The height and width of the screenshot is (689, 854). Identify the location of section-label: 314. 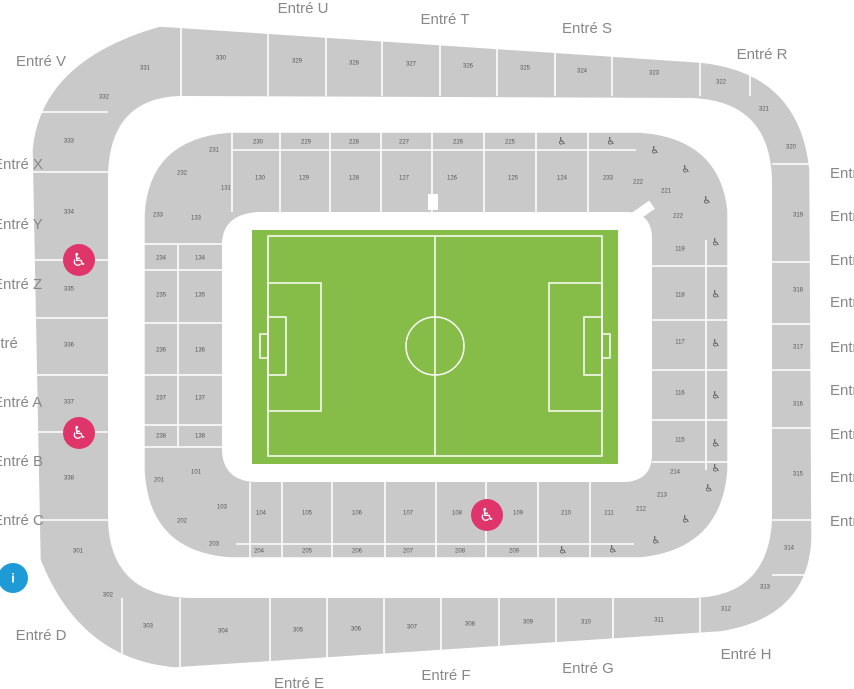
(789, 549).